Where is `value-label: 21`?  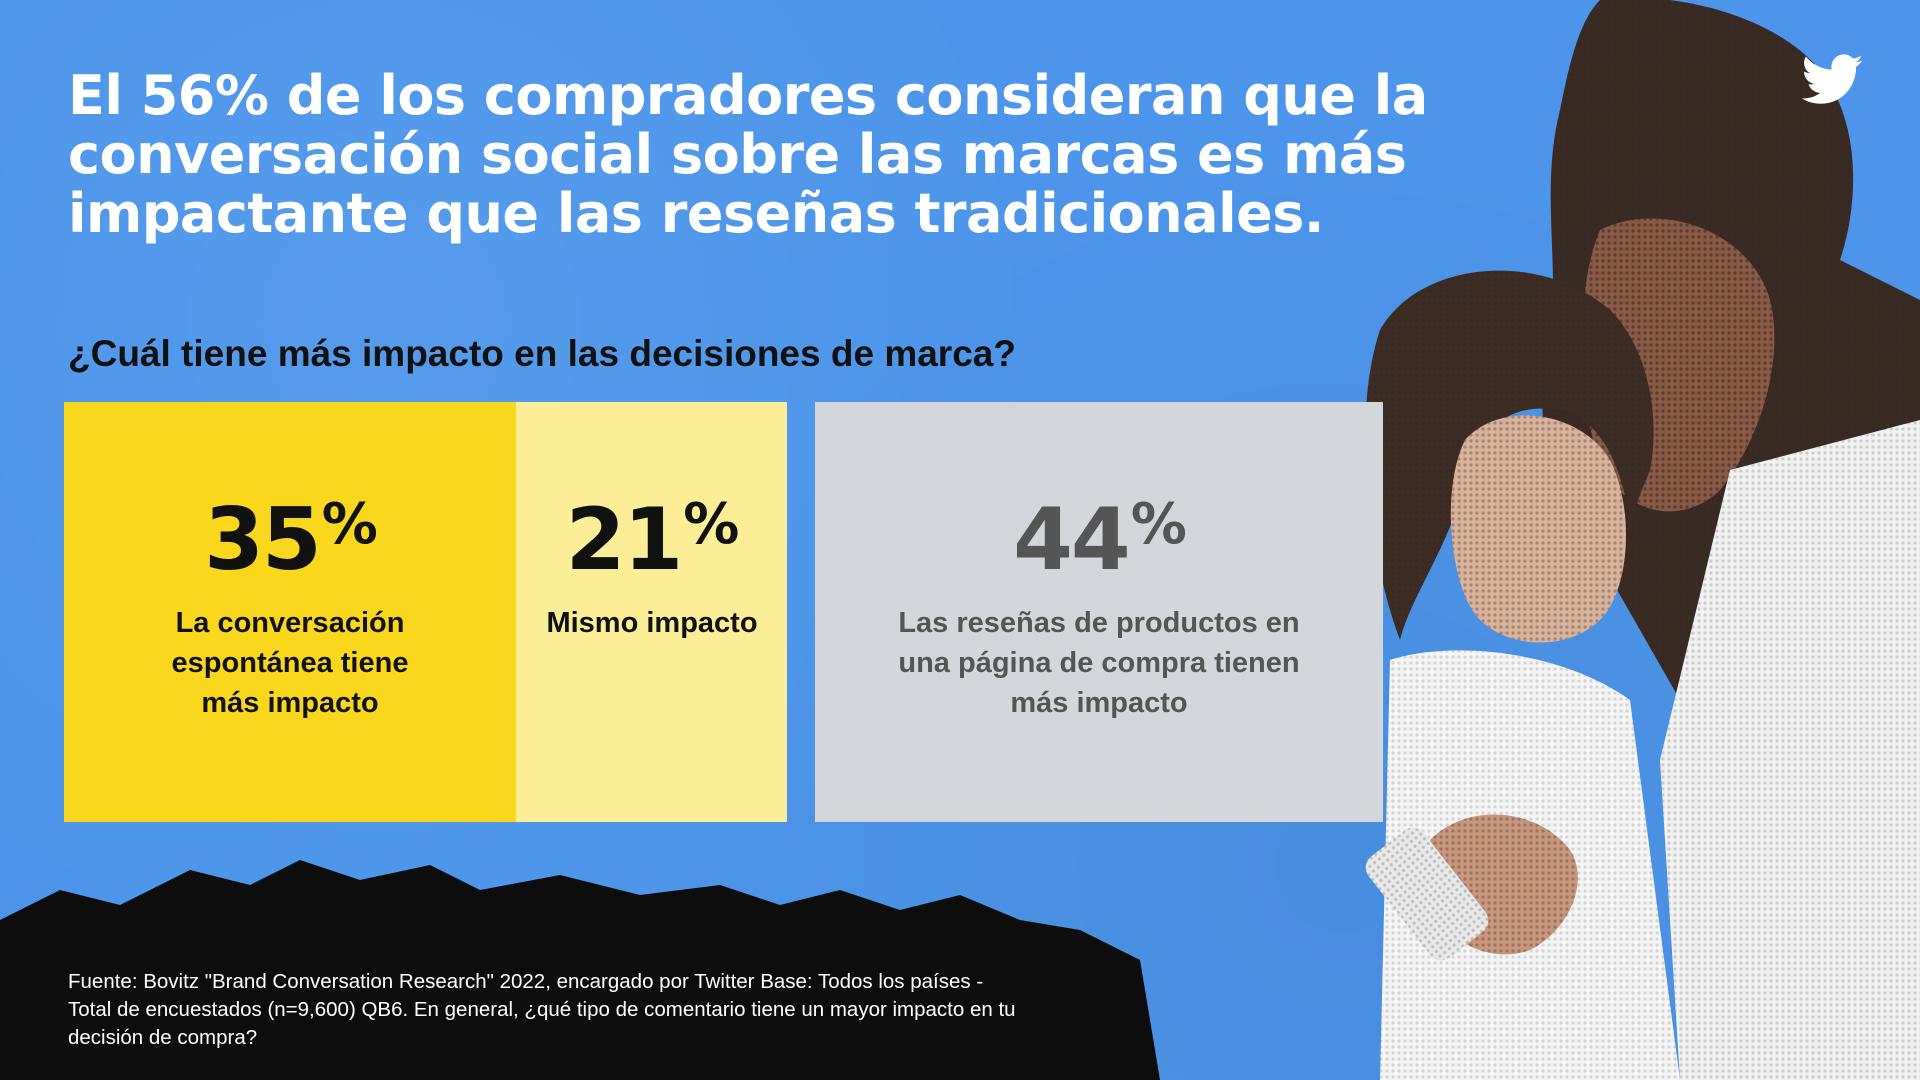
value-label: 21 is located at coordinates (624, 540).